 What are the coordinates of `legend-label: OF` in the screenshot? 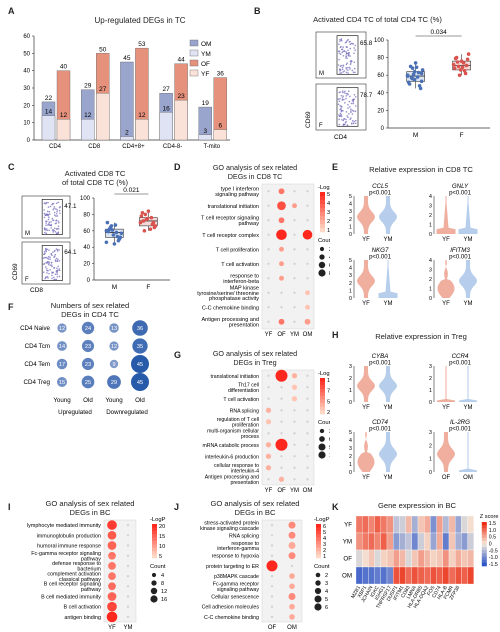 It's located at (205, 64).